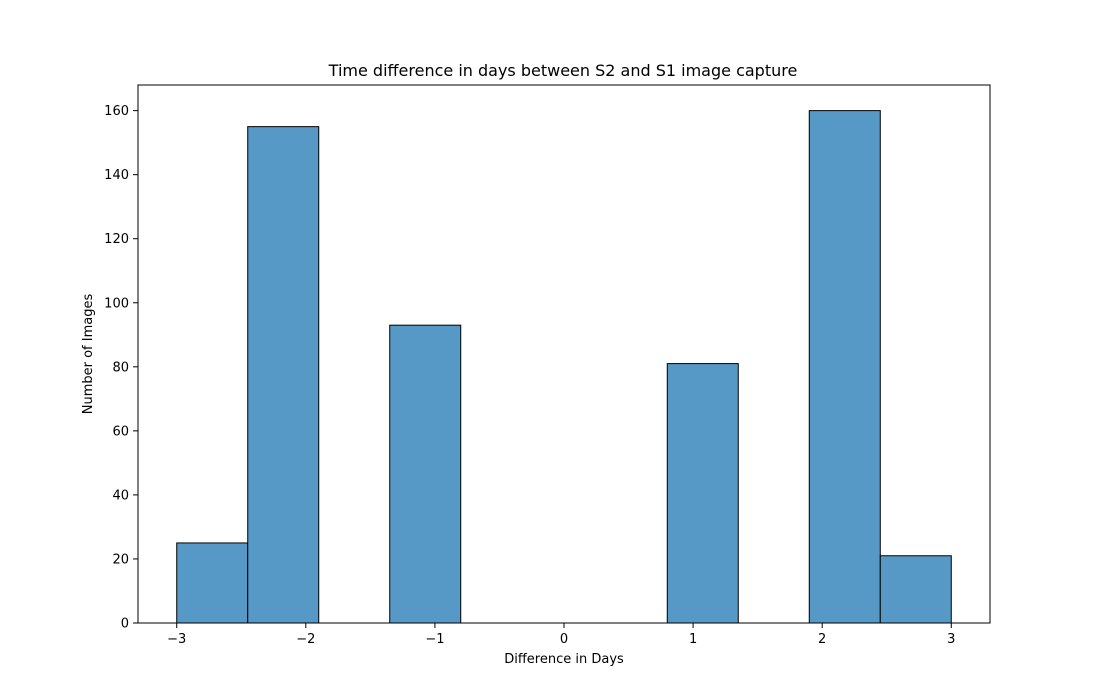 The image size is (1100, 700). I want to click on y-tick-label: 40, so click(120, 495).